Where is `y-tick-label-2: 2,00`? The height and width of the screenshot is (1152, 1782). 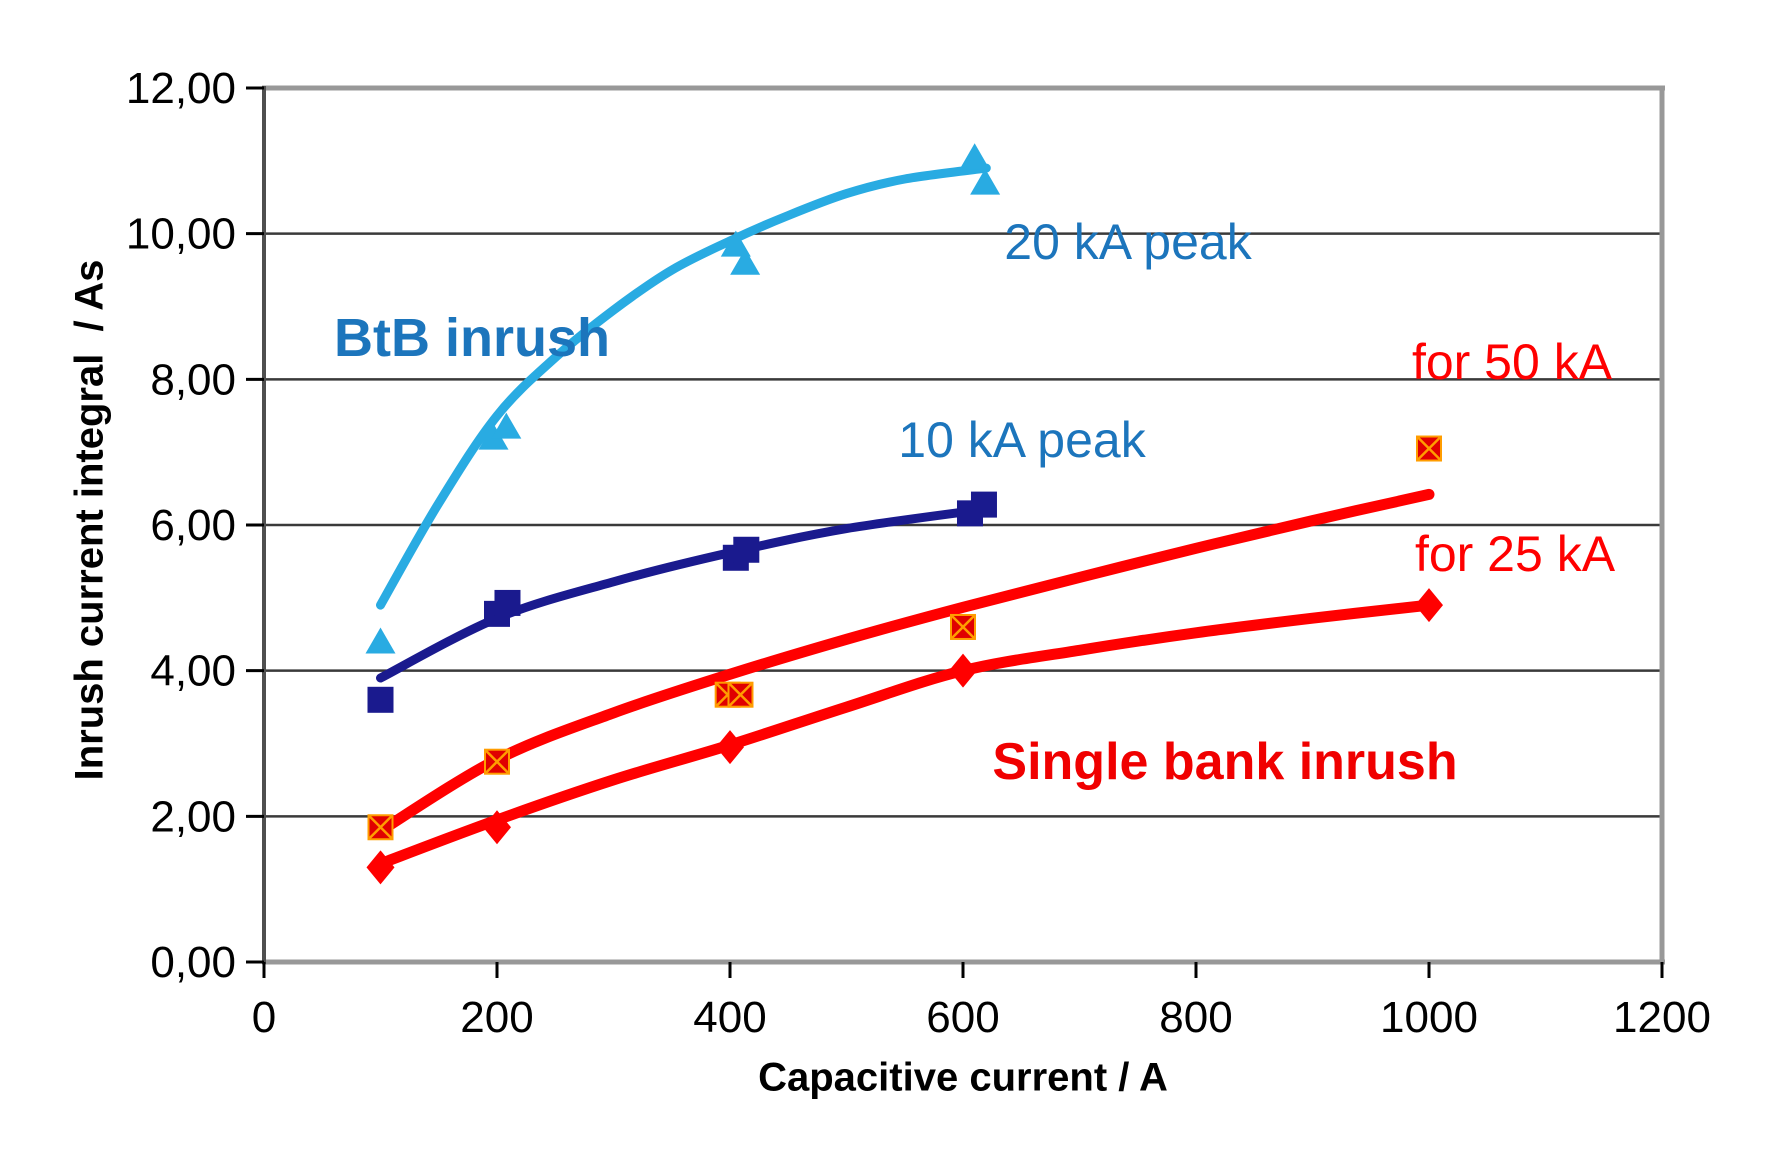 y-tick-label-2: 2,00 is located at coordinates (193, 816).